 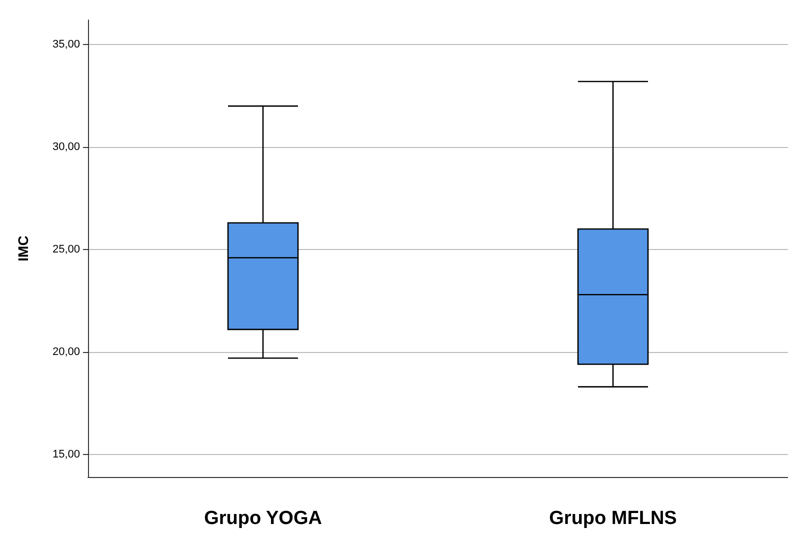 What do you see at coordinates (66, 44) in the screenshot?
I see `y-tick-label: 35,00` at bounding box center [66, 44].